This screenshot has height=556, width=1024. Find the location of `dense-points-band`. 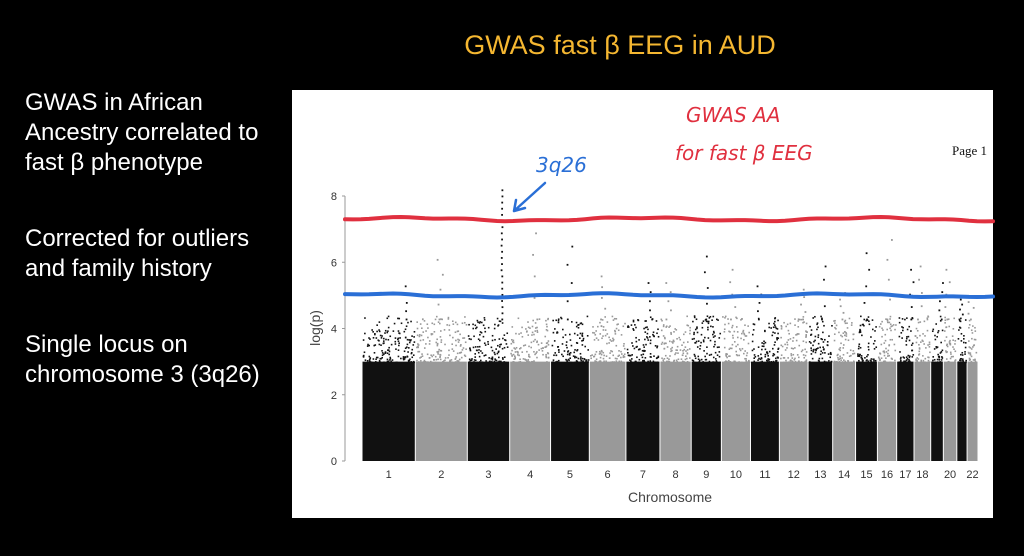

dense-points-band is located at coordinates (735, 411).